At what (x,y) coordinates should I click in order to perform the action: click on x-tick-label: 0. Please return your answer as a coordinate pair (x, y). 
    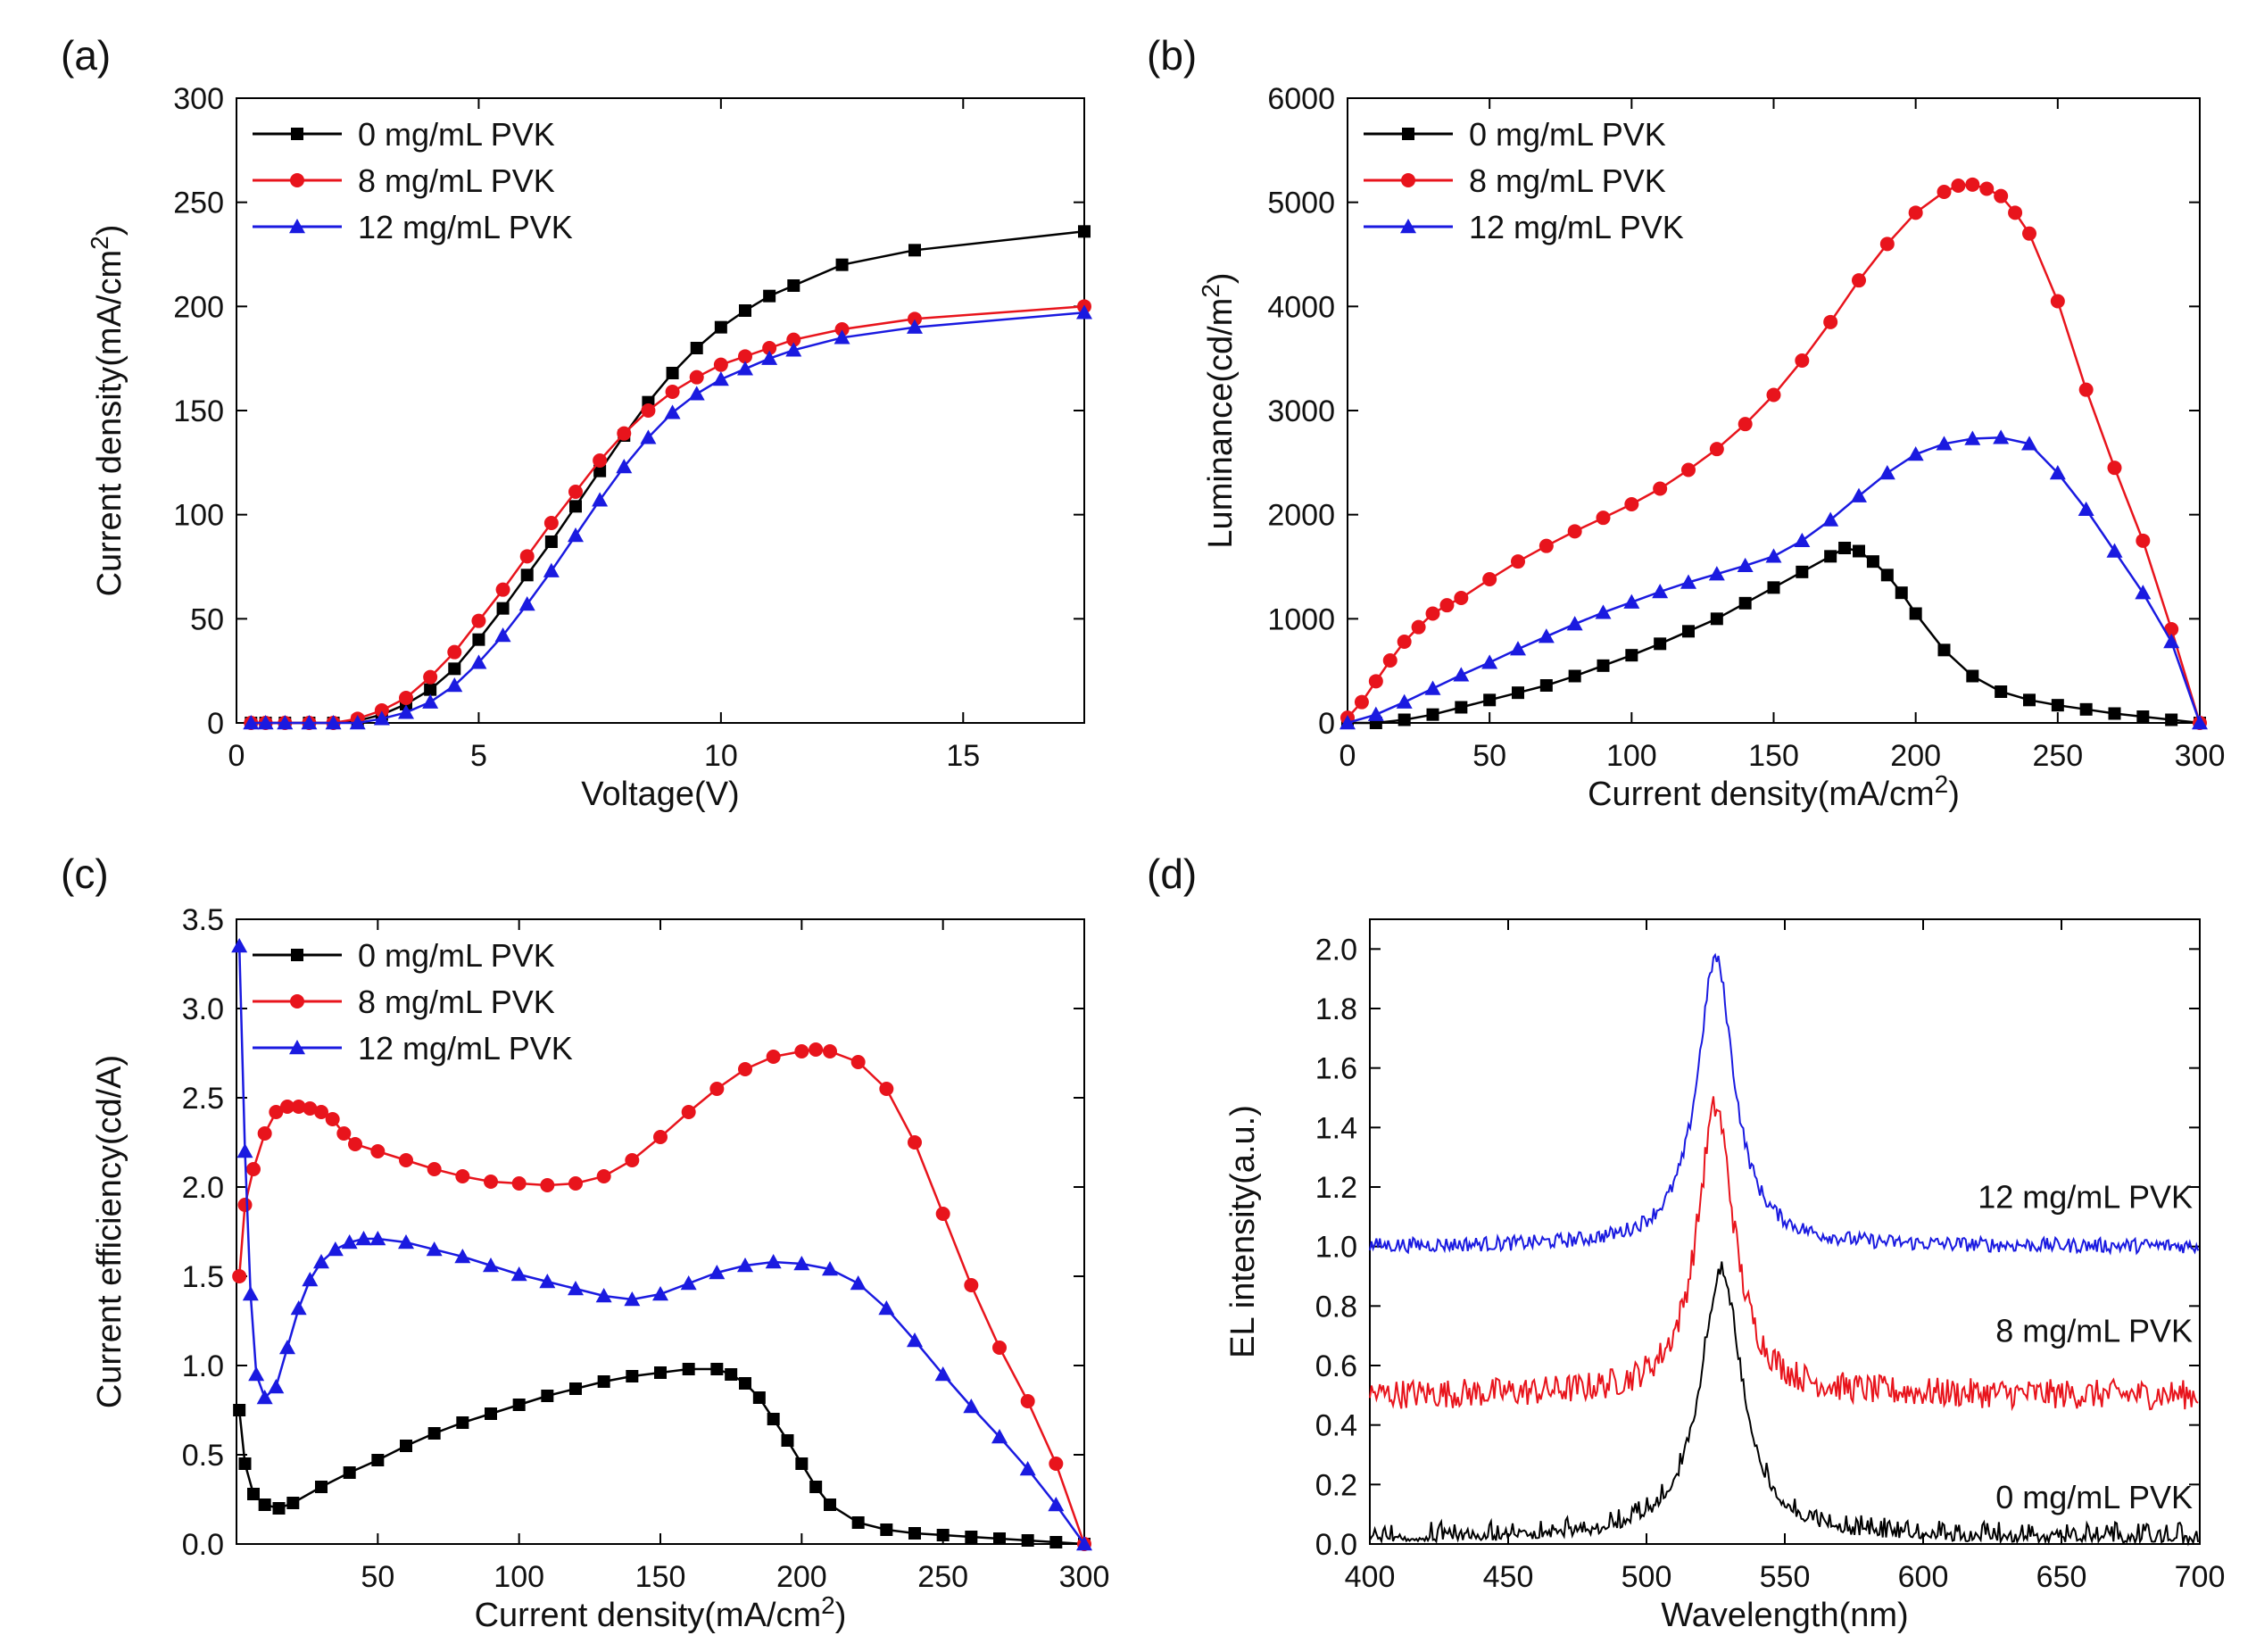
    Looking at the image, I should click on (237, 756).